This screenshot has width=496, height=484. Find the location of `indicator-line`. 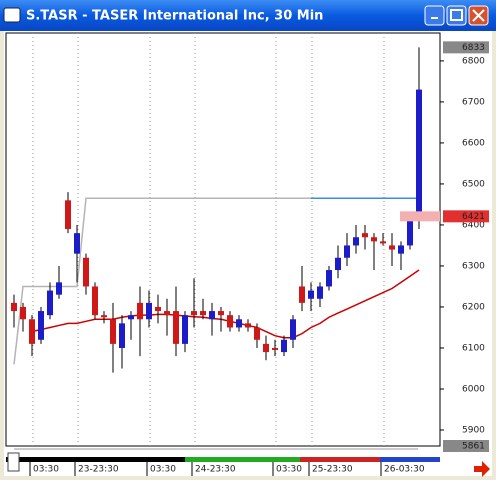

indicator-line is located at coordinates (225, 304).